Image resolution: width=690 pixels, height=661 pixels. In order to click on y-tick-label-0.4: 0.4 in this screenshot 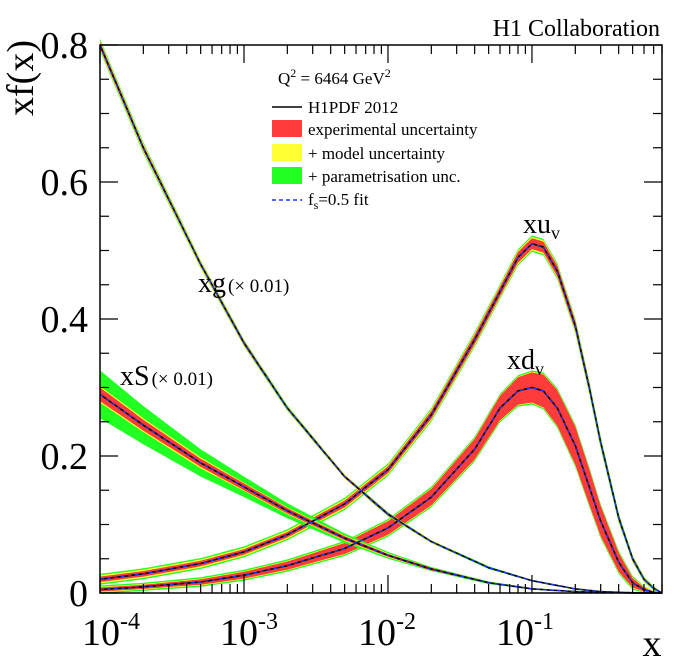, I will do `click(65, 320)`.